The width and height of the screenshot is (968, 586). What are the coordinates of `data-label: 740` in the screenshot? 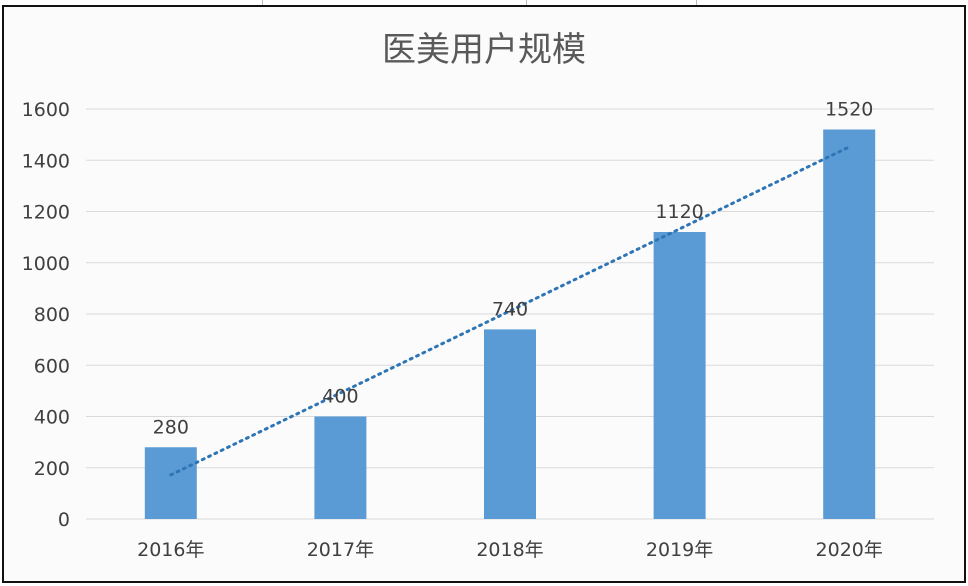 It's located at (510, 309).